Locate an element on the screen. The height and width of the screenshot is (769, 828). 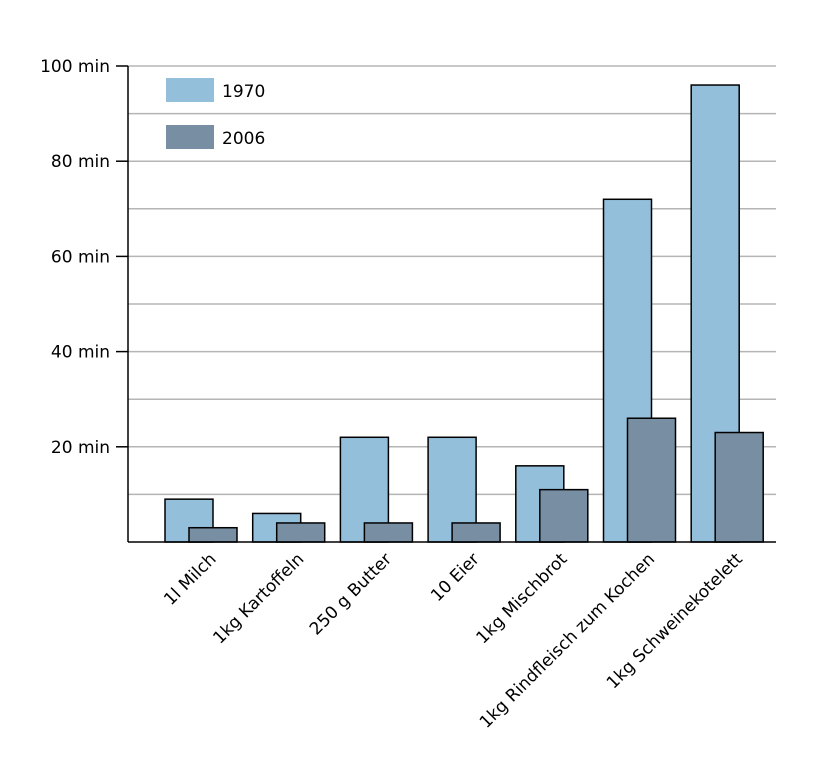
y-tick-label-80: 80 min is located at coordinates (80, 162).